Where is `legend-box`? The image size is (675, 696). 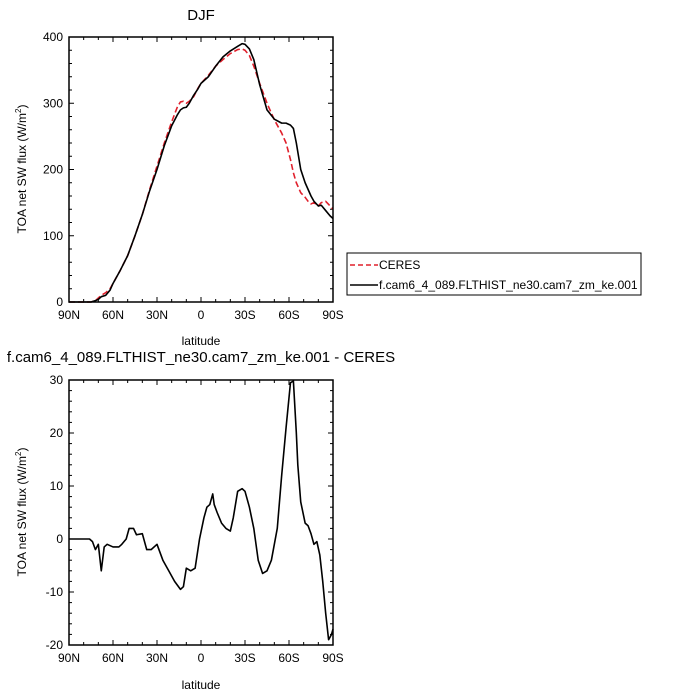
legend-box is located at coordinates (494, 274).